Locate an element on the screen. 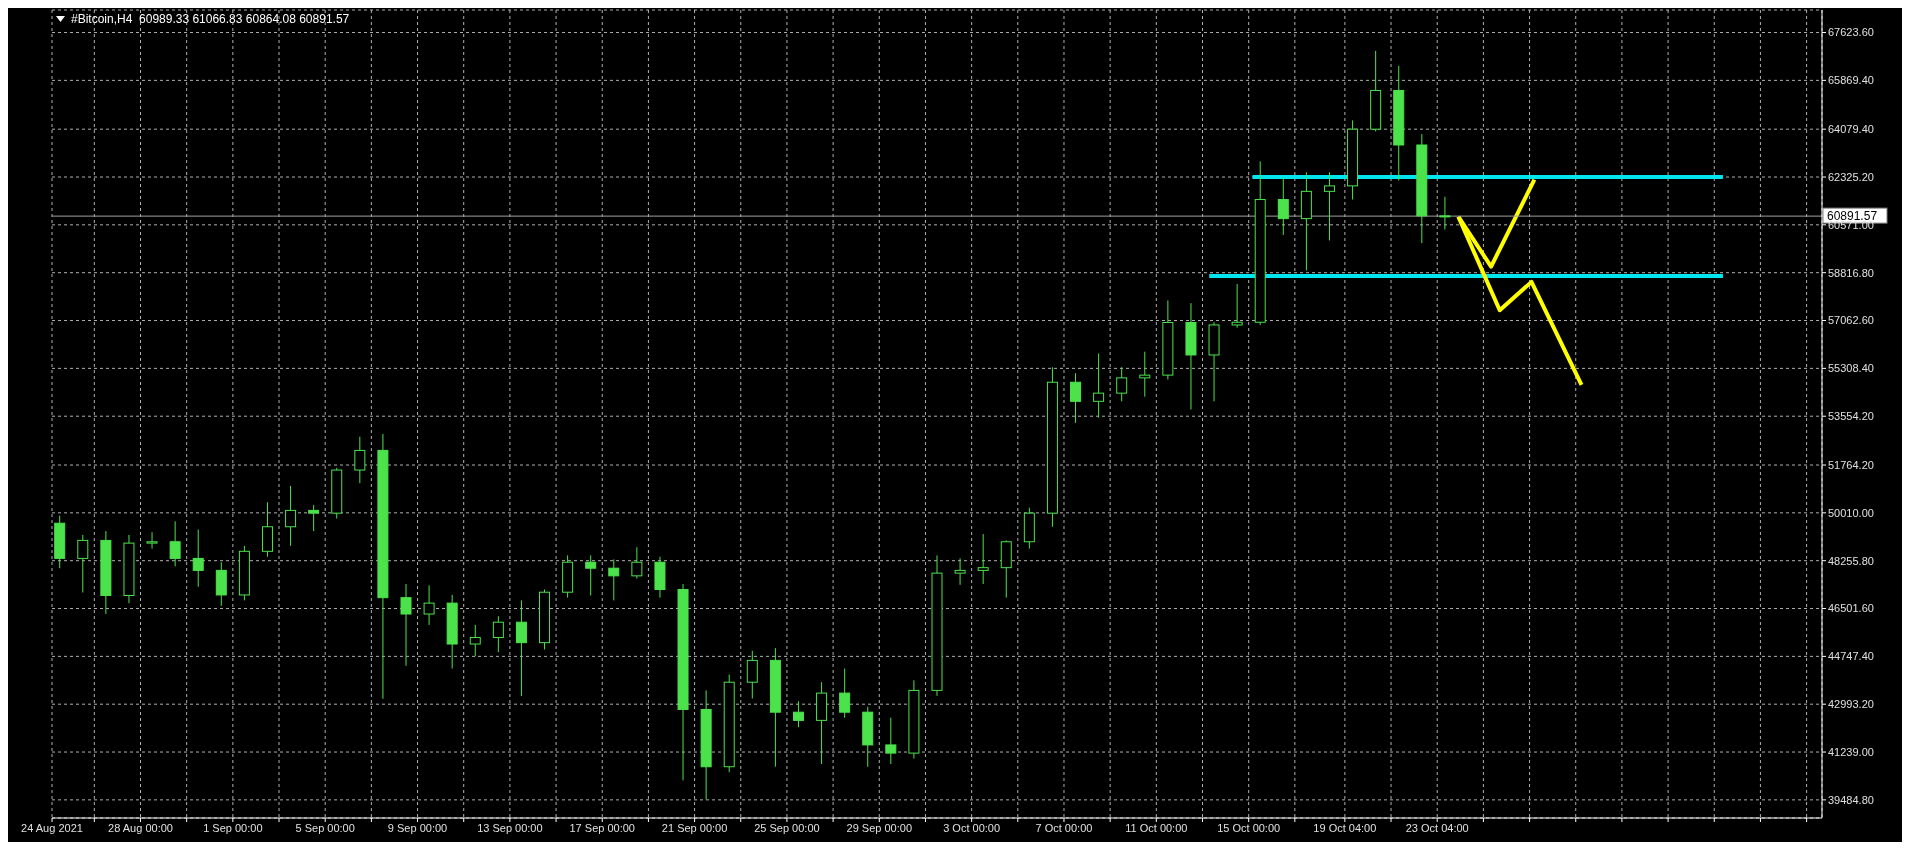 Image resolution: width=1910 pixels, height=850 pixels. x-tick-label: 17 Sep 00:00 is located at coordinates (602, 827).